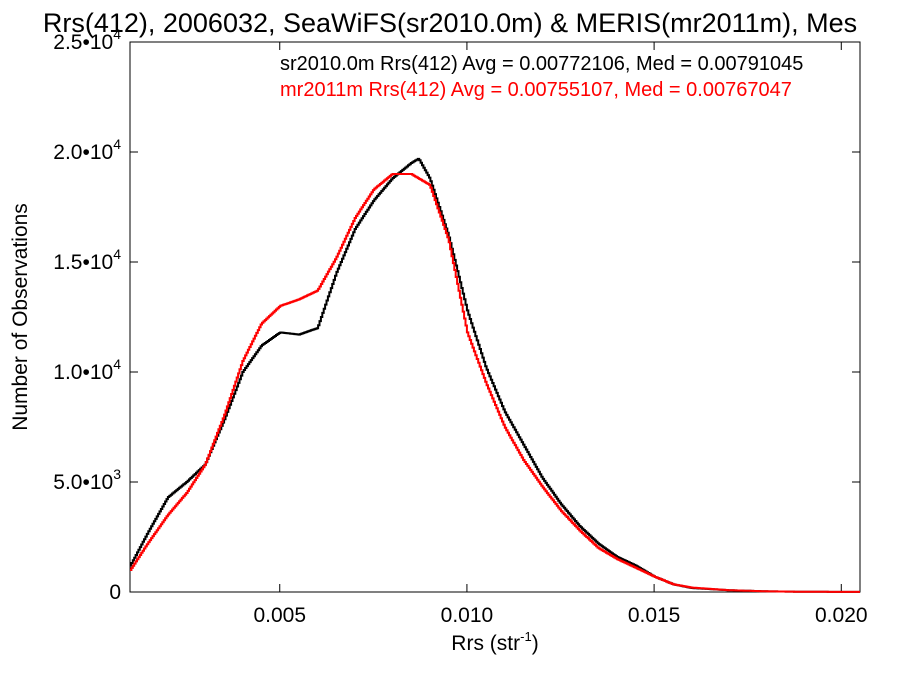 This screenshot has width=900, height=675. Describe the element at coordinates (83, 482) in the screenshot. I see `y-tick-mantissa-1: 5.0•10` at that location.